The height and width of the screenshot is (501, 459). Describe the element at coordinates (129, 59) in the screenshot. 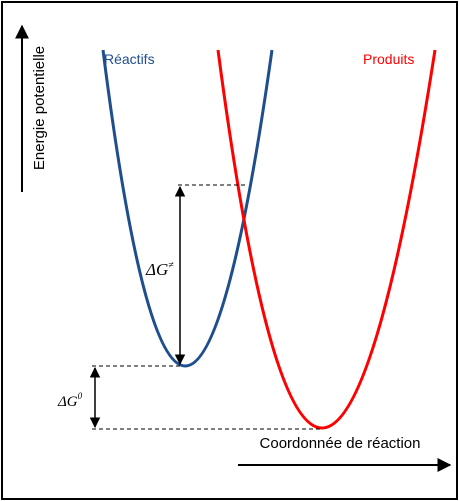

I see `reactant-label: Réactifs` at that location.